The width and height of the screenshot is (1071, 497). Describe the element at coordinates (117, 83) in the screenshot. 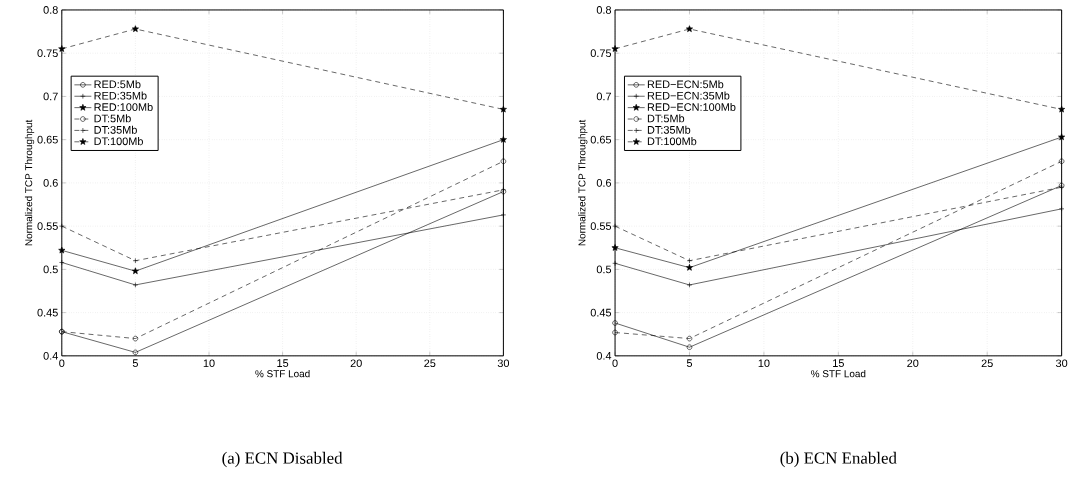

I see `legend-label: RED:5Mb` at that location.